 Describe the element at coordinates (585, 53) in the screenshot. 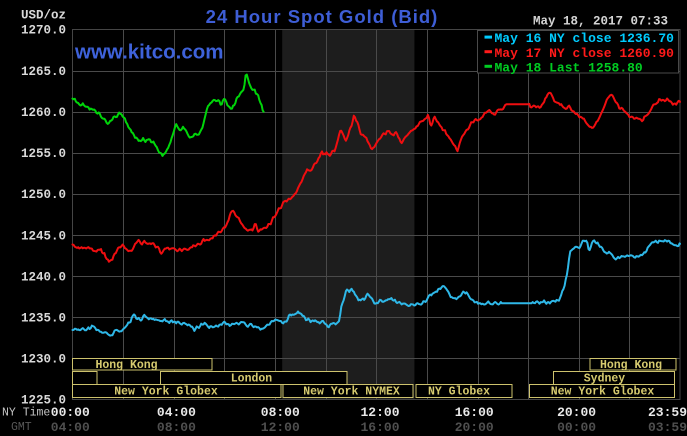

I see `svg-text: May 17 NY close 1260.90` at that location.